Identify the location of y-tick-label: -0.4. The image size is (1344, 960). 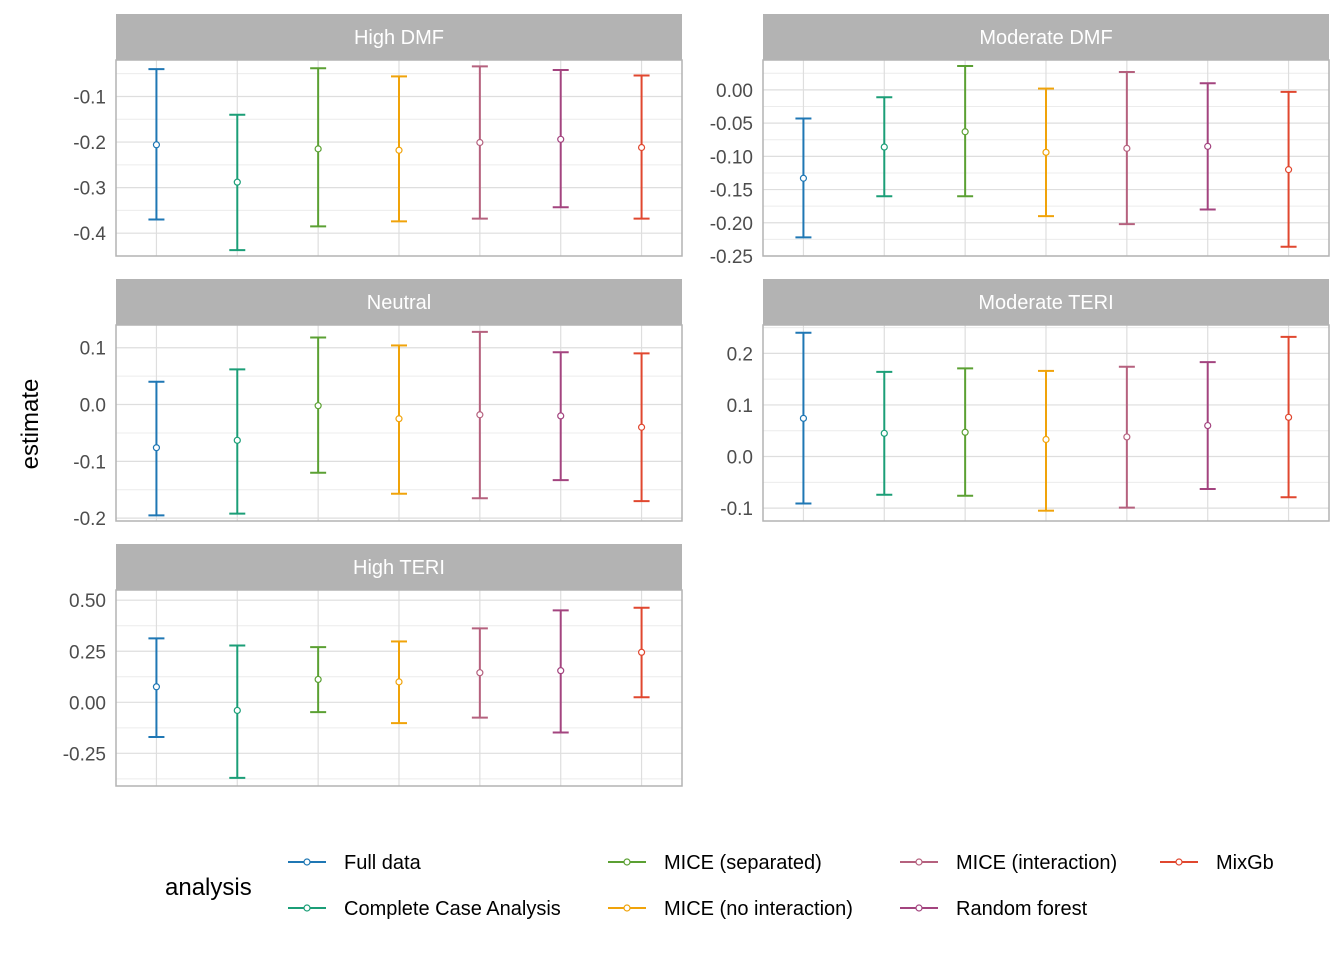
(89, 234).